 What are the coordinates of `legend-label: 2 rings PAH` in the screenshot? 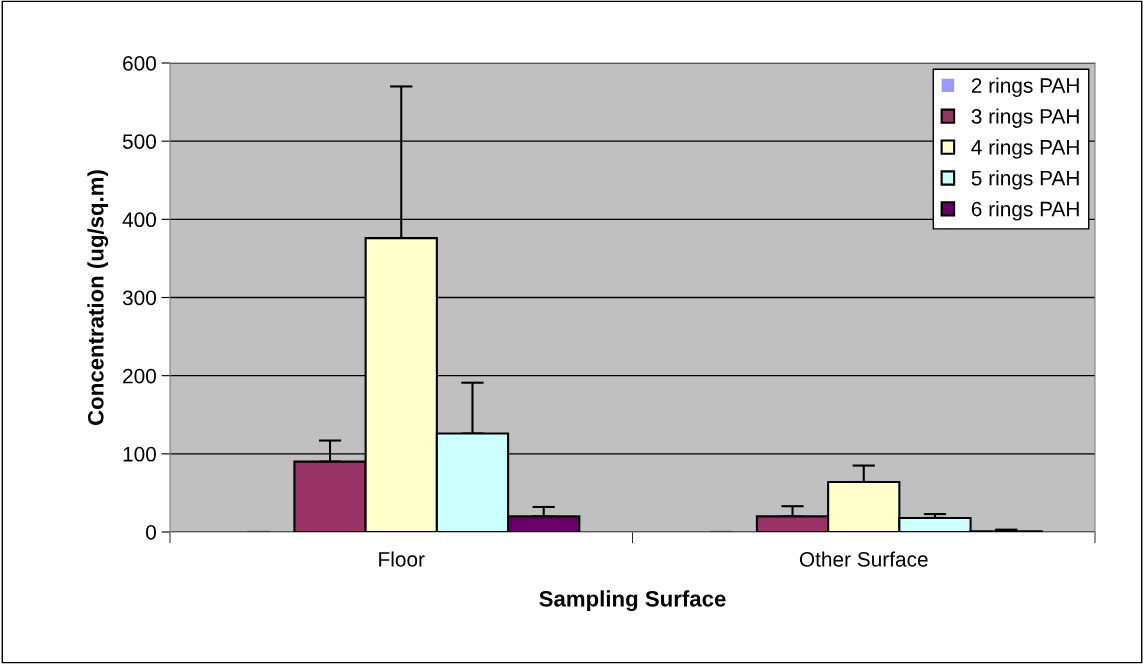 It's located at (1025, 87).